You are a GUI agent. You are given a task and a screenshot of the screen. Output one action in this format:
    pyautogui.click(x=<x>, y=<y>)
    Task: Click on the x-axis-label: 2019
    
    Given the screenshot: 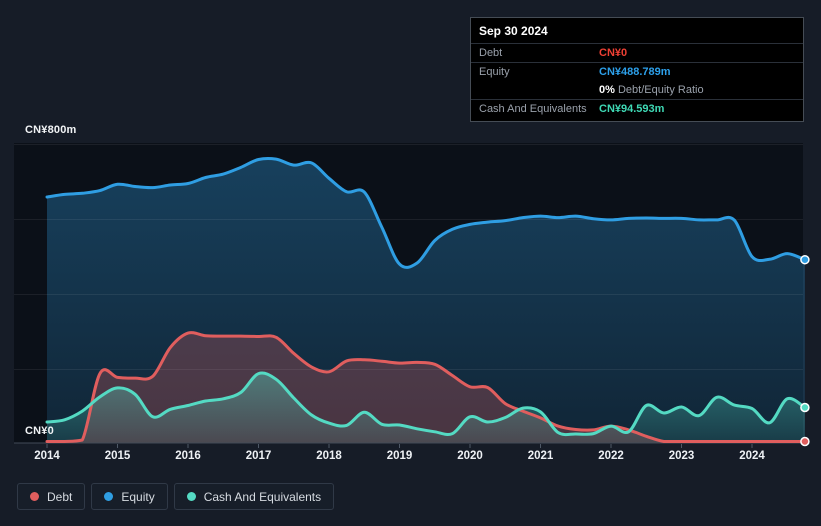 What is the action you would take?
    pyautogui.click(x=399, y=456)
    